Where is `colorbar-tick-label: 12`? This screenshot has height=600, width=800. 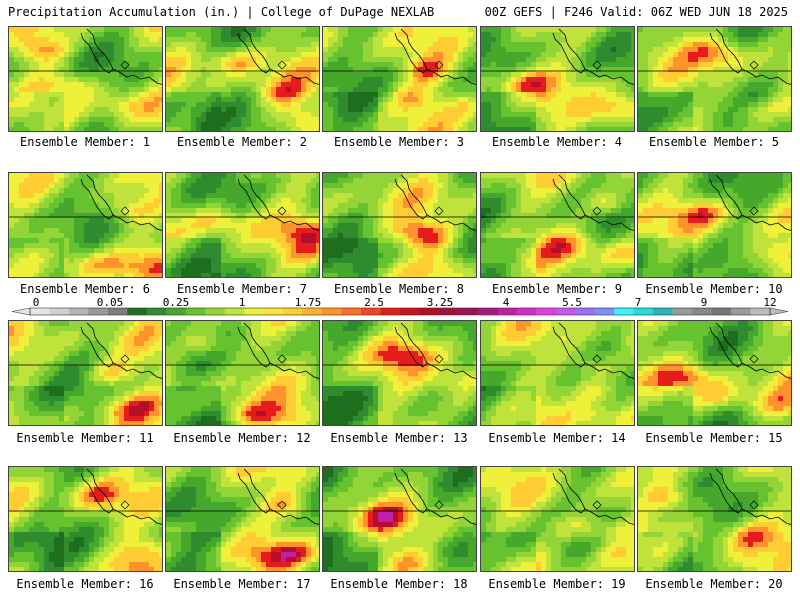
colorbar-tick-label: 12 is located at coordinates (769, 303).